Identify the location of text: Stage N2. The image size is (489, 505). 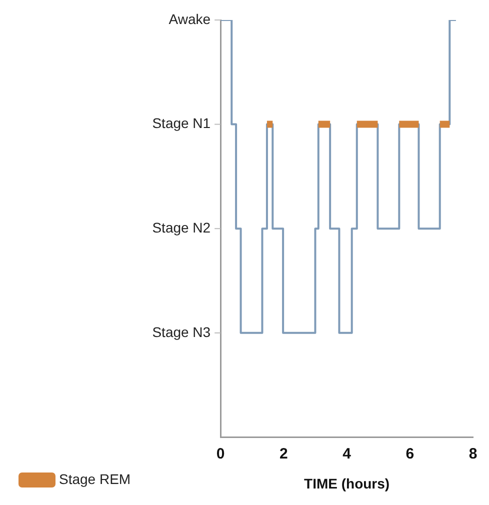
(181, 227).